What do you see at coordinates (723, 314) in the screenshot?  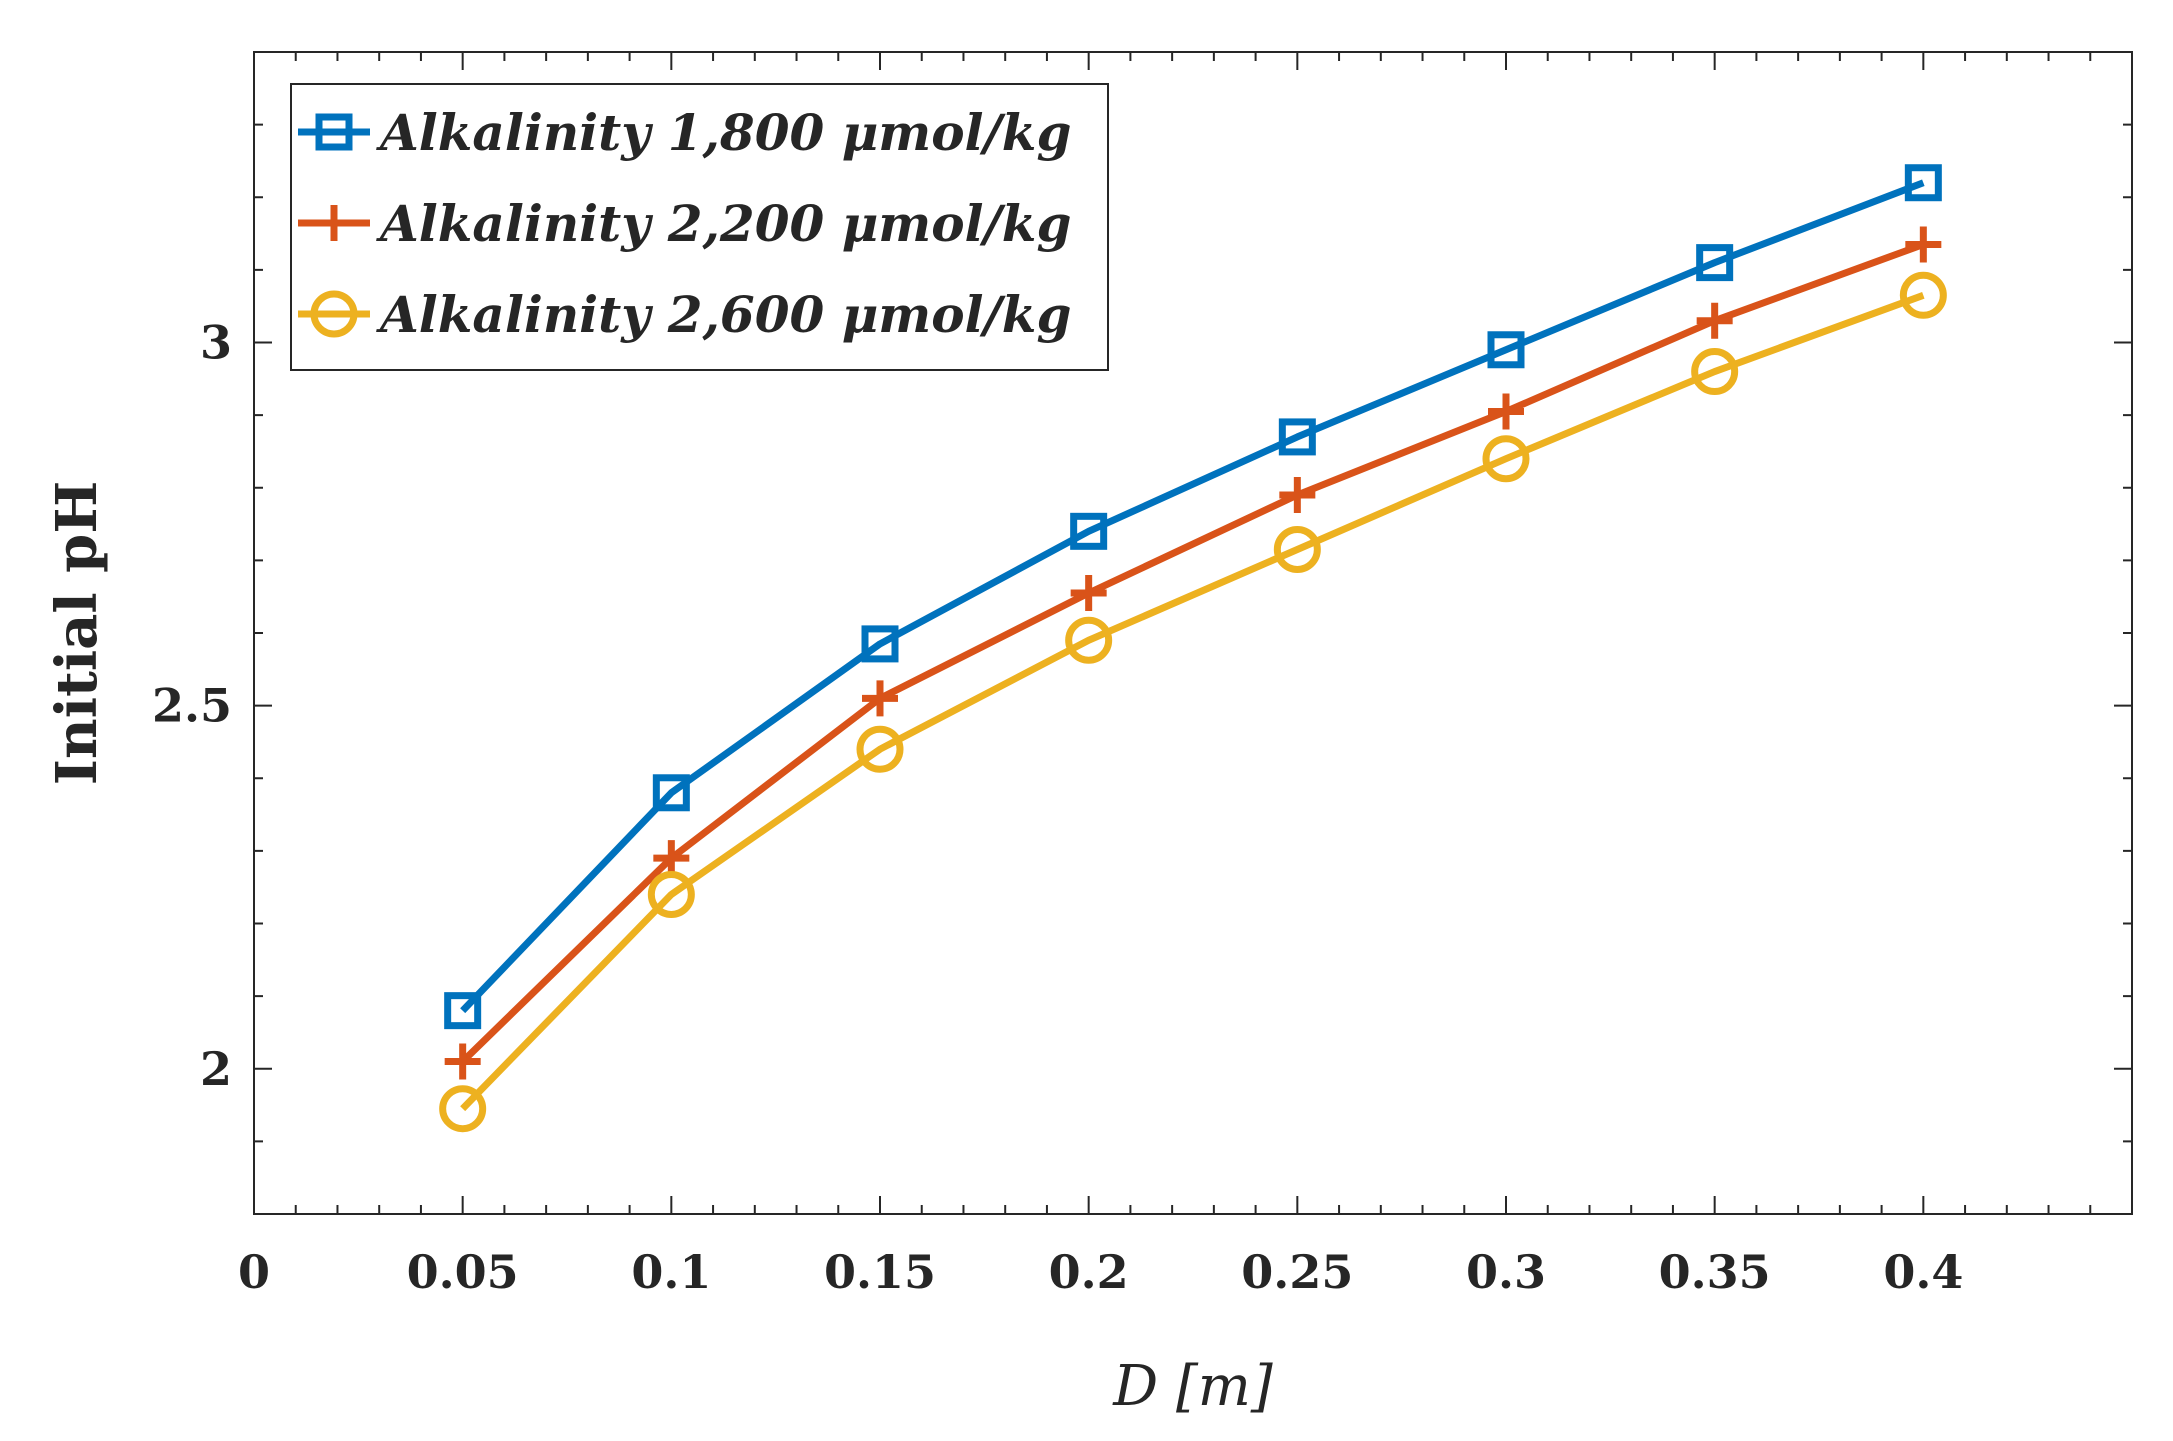 I see `legend-label: Alkalinity 2,600 μmol/kg` at bounding box center [723, 314].